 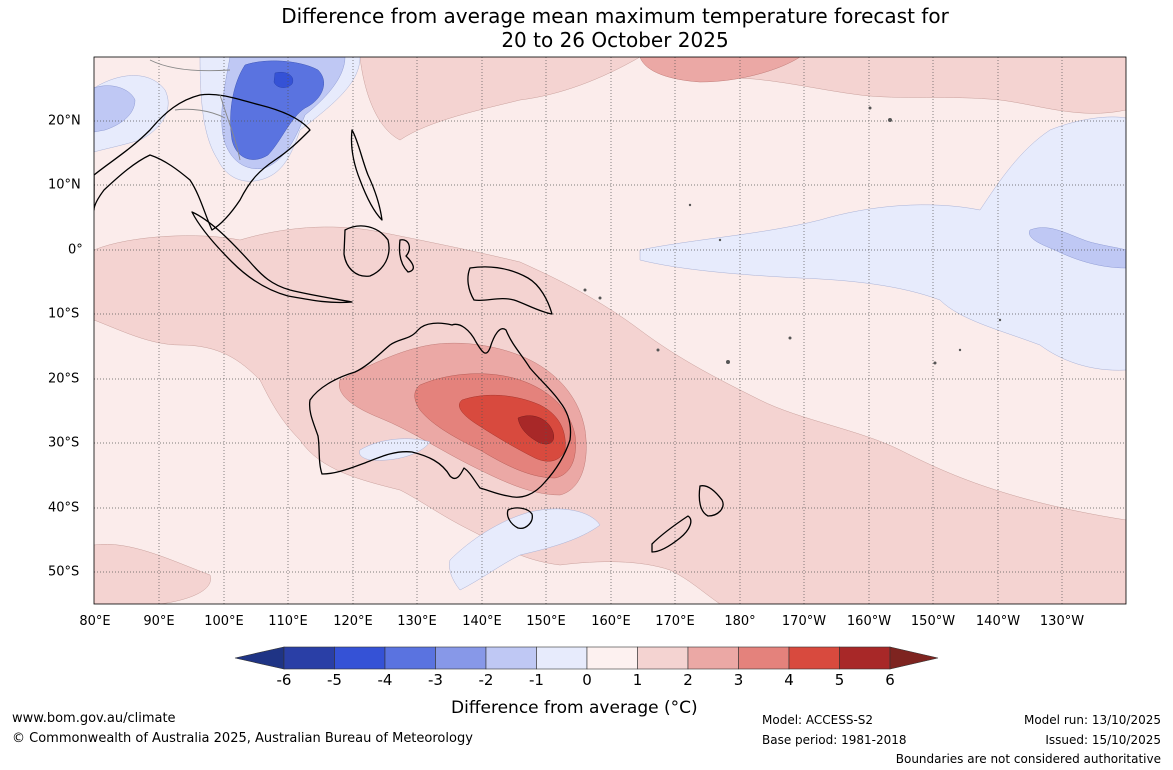 What do you see at coordinates (64, 314) in the screenshot?
I see `lat-label: 10°S` at bounding box center [64, 314].